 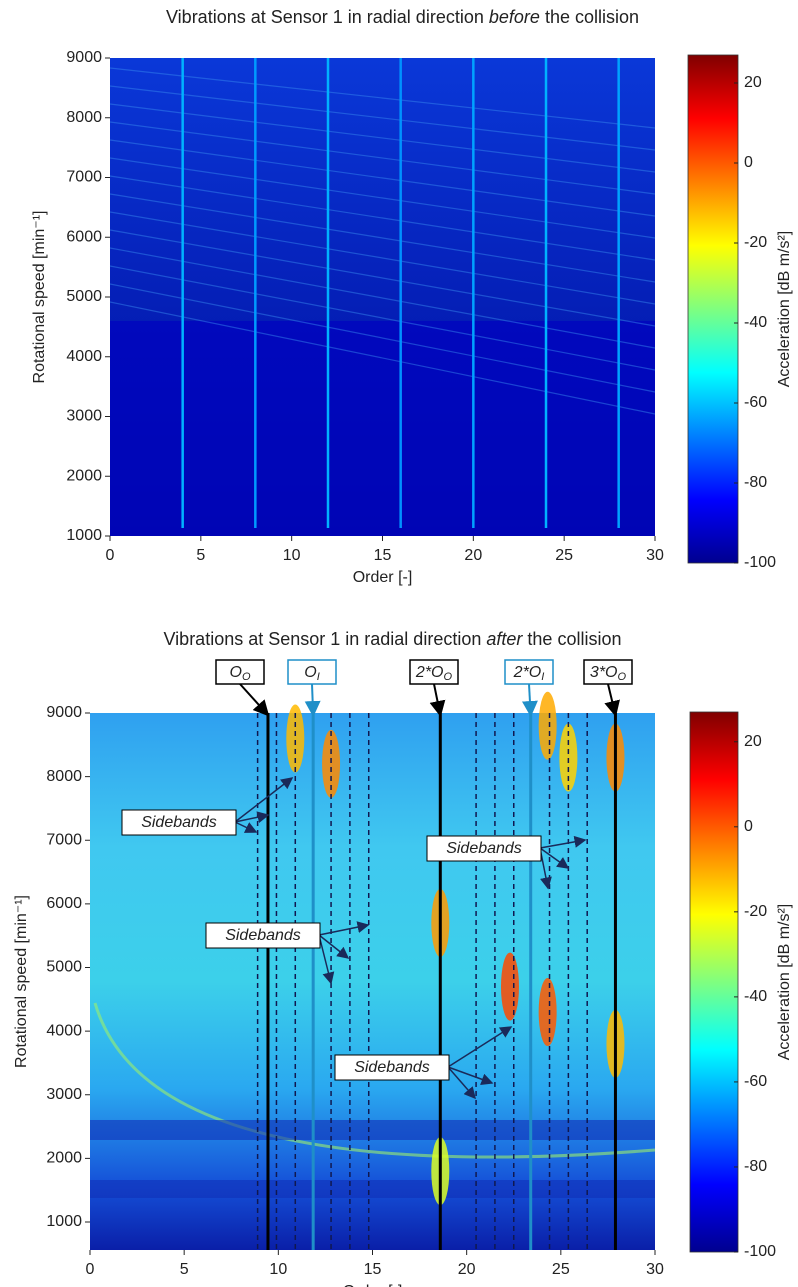 I want to click on marker-label: 3*OO, so click(x=608, y=673).